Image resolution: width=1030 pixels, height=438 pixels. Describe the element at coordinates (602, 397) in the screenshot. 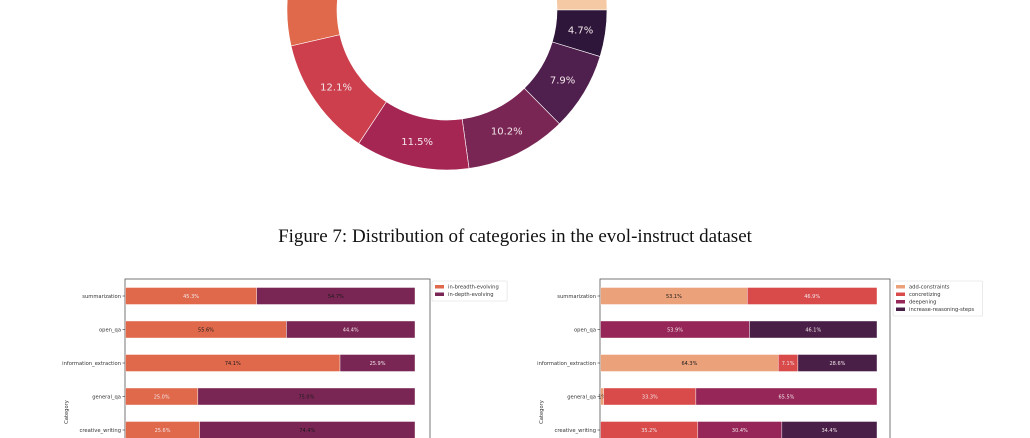

I see `bar-value-label: 1%` at that location.